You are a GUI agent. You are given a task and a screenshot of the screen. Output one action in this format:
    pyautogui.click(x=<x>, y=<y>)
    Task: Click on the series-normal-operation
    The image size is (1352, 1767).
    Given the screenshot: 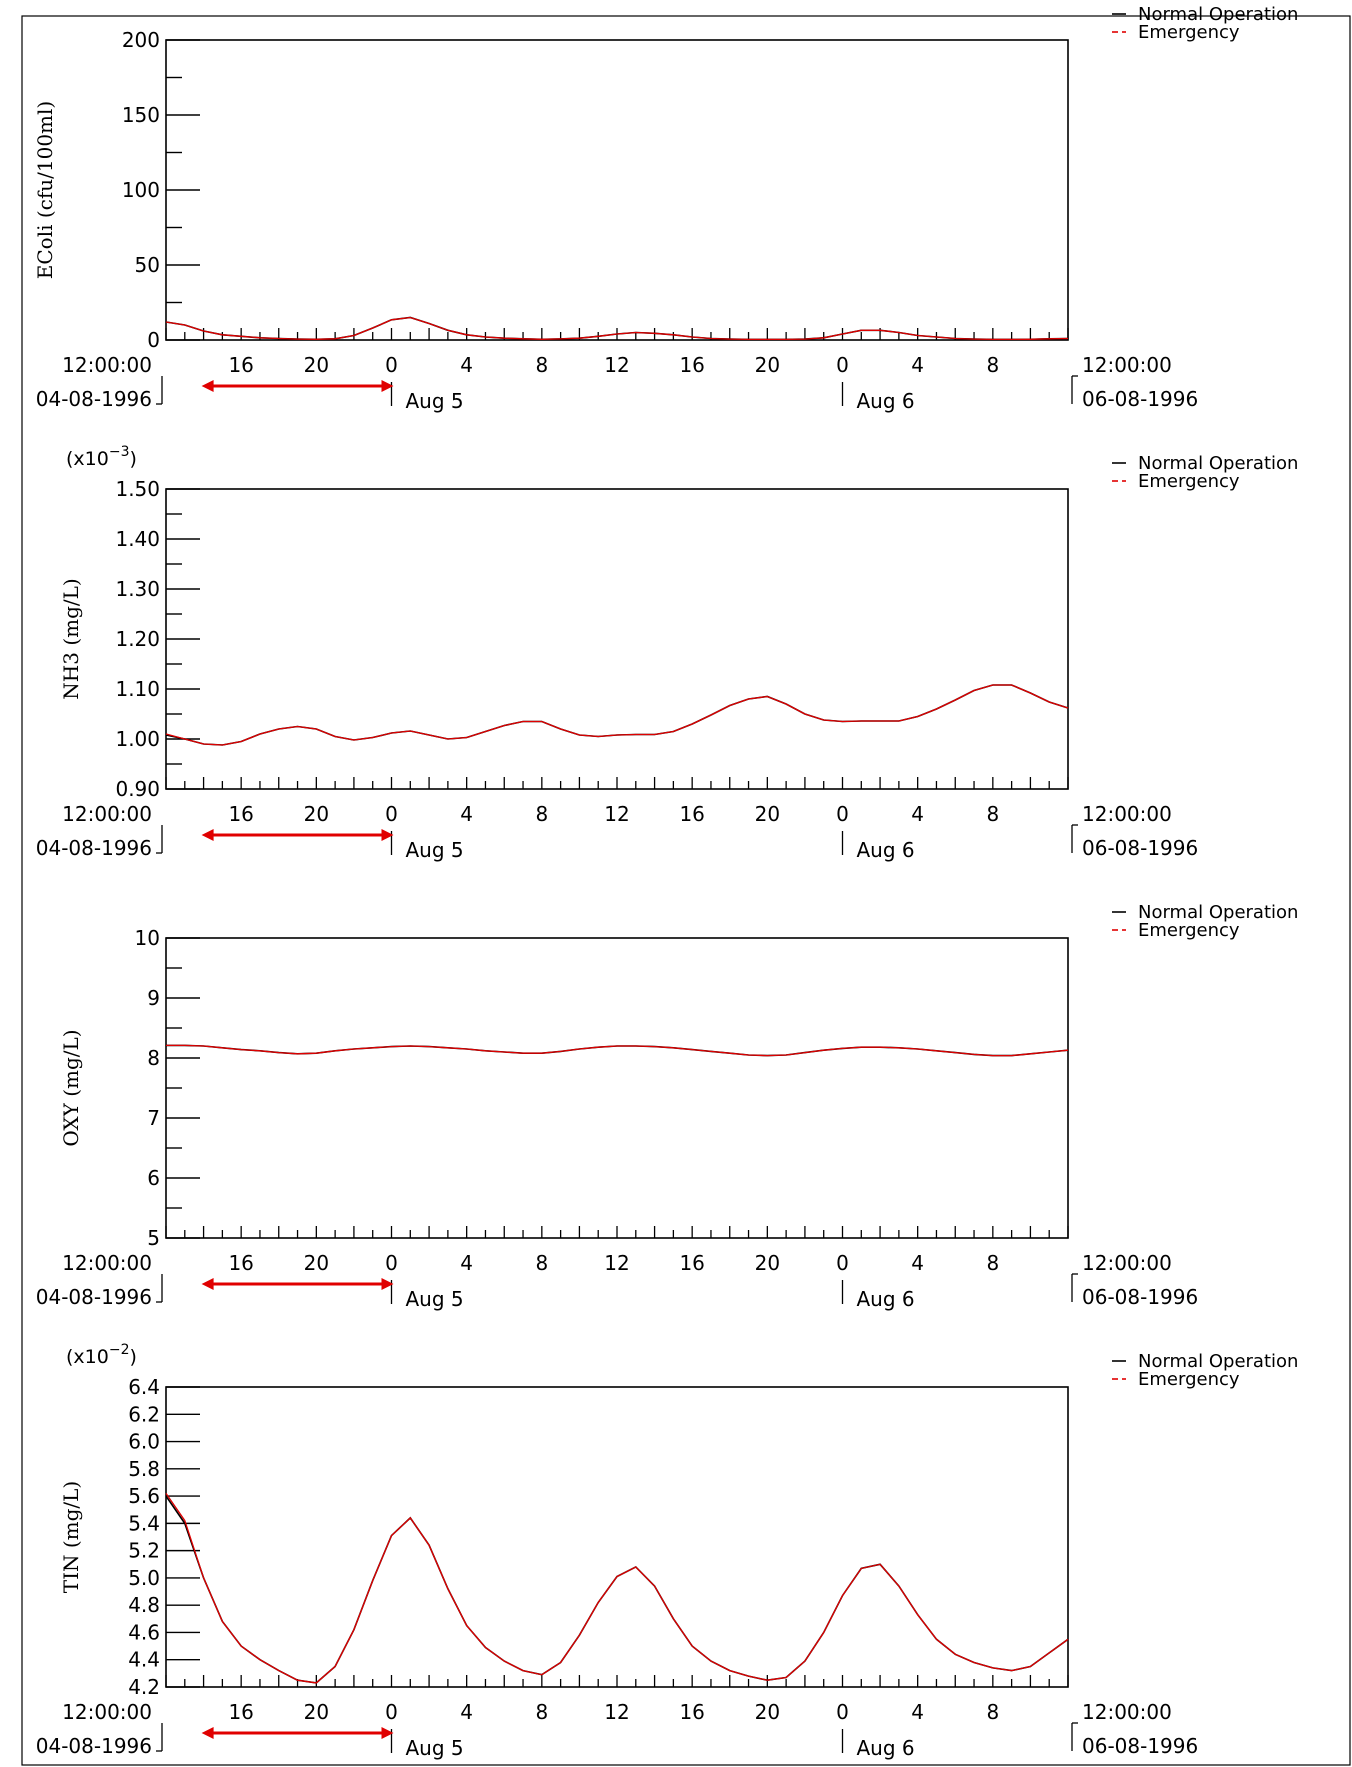 What is the action you would take?
    pyautogui.click(x=617, y=1589)
    